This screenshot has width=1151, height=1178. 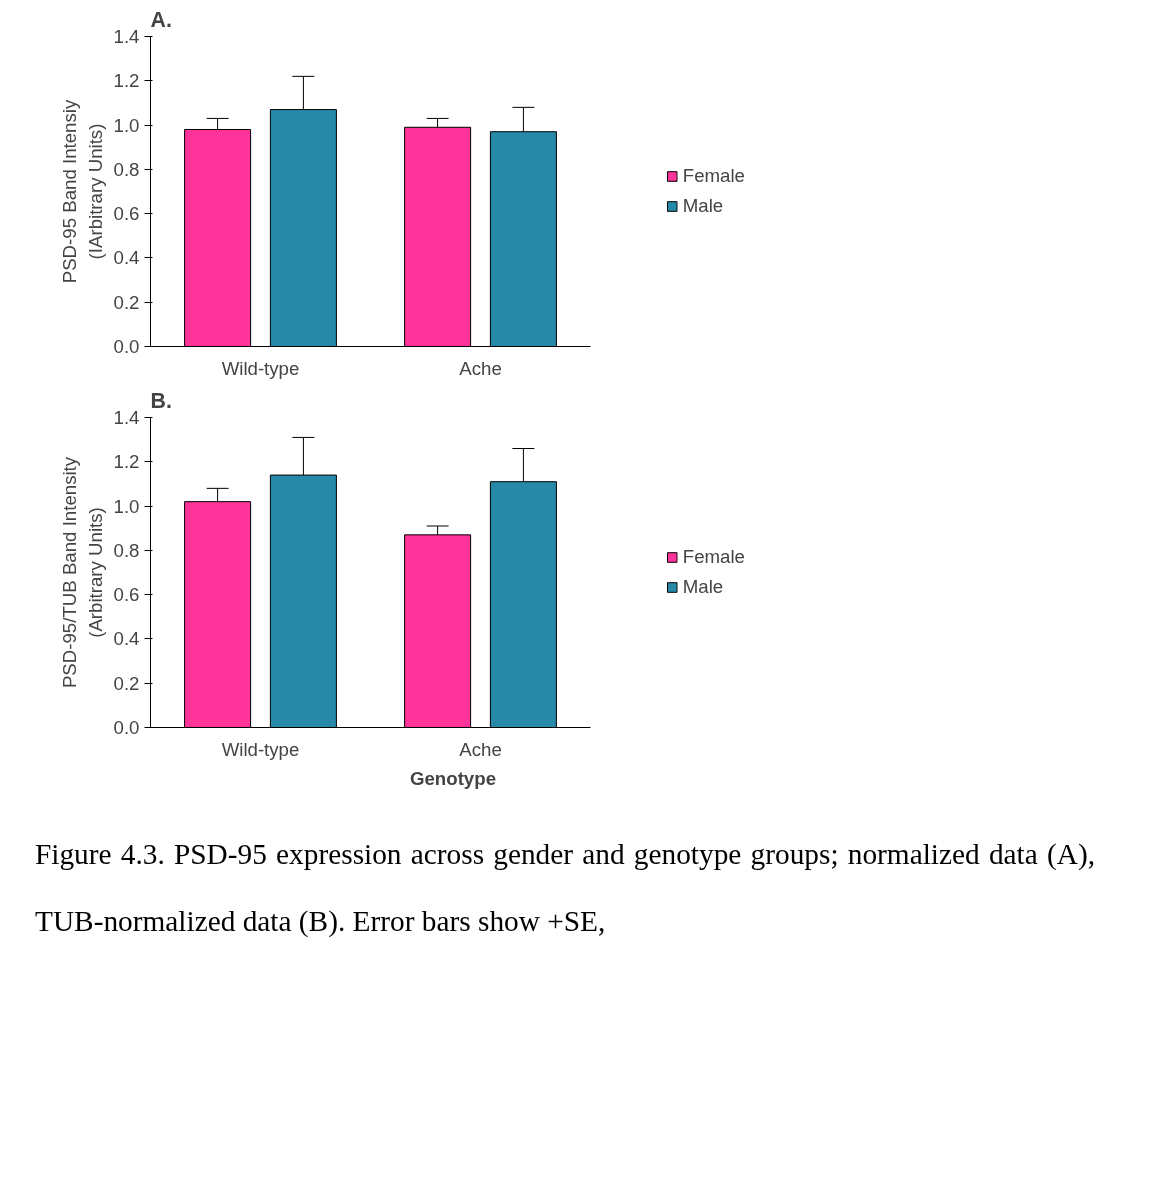 I want to click on text: Figure 4.3. PSD-95 expression across gender and genotype groups; normalized data (A), TUB-normalized data (B). Error bars show +SE,, so click(x=565, y=888).